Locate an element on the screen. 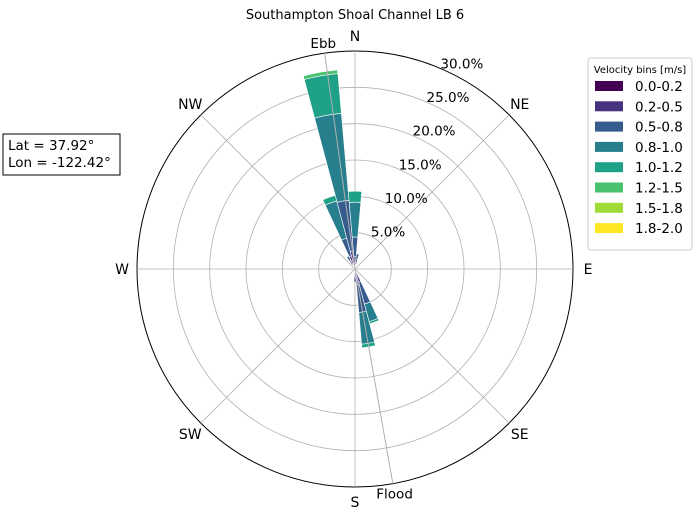 The height and width of the screenshot is (520, 698). direction-label: SE is located at coordinates (520, 435).